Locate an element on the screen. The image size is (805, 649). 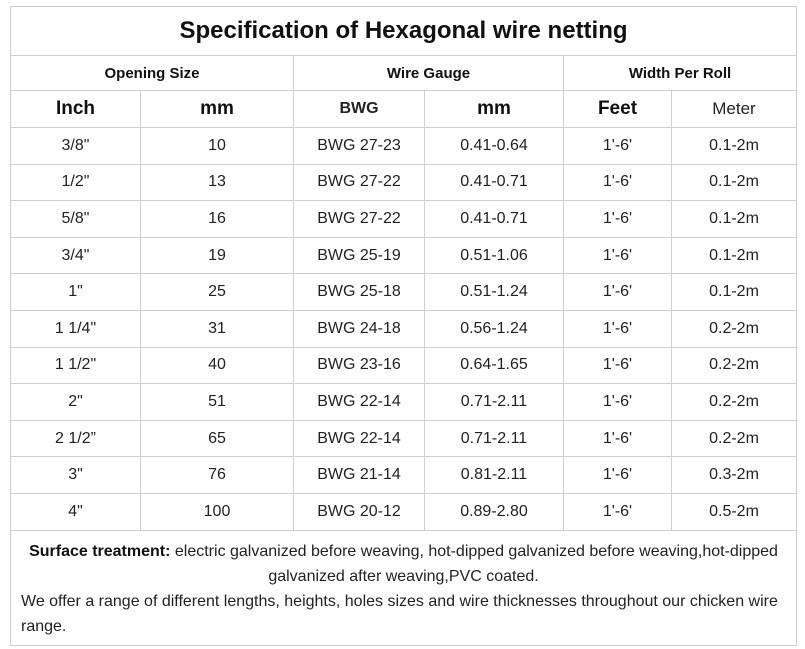
table-row: 3" 76 BWG 21-14 0.81-2.11 1'-6' 0.3-2m is located at coordinates (404, 475).